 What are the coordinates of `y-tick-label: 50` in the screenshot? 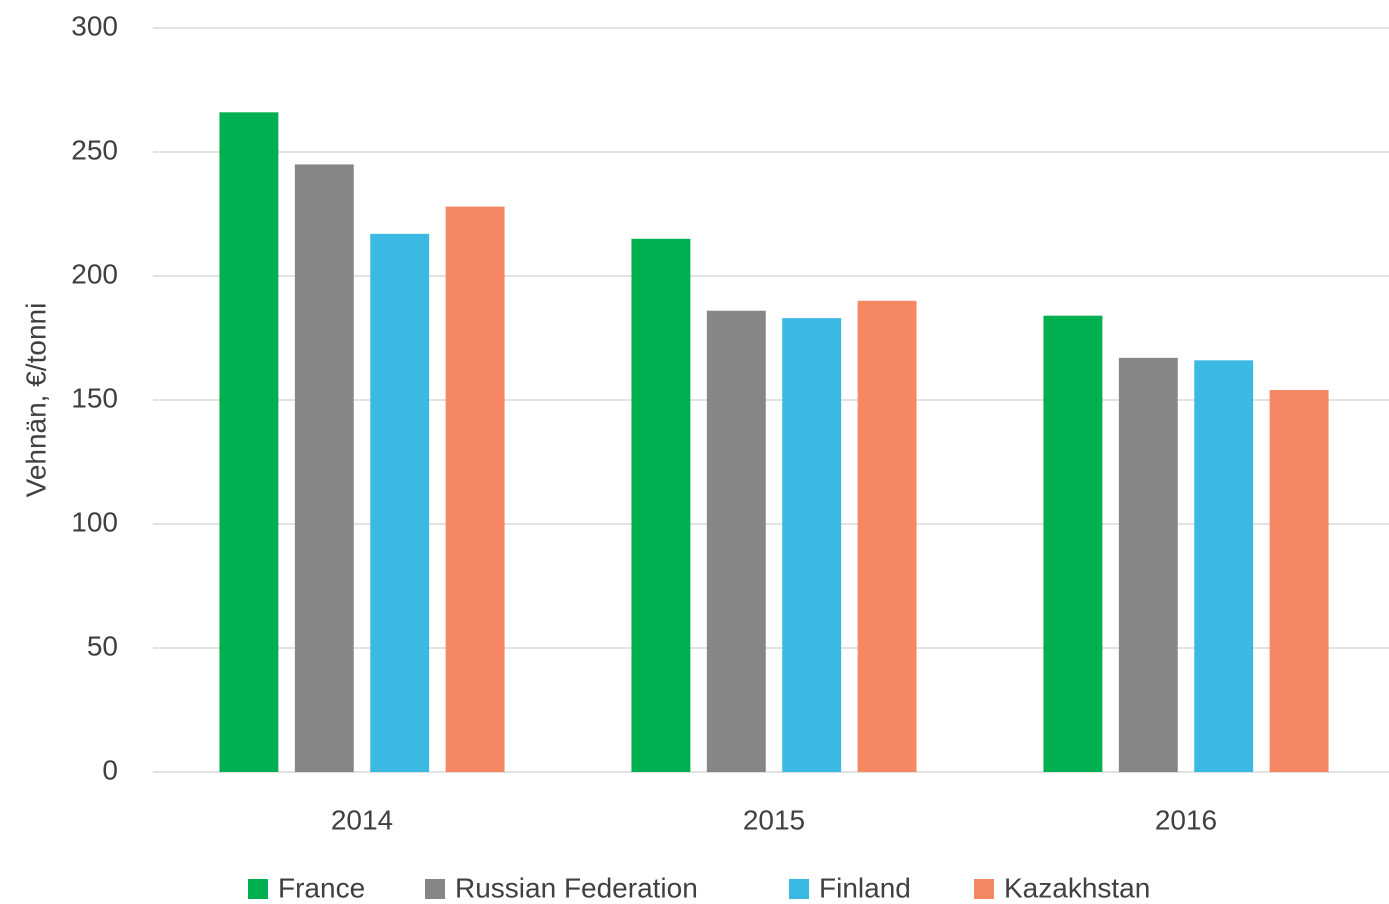 It's located at (102, 645).